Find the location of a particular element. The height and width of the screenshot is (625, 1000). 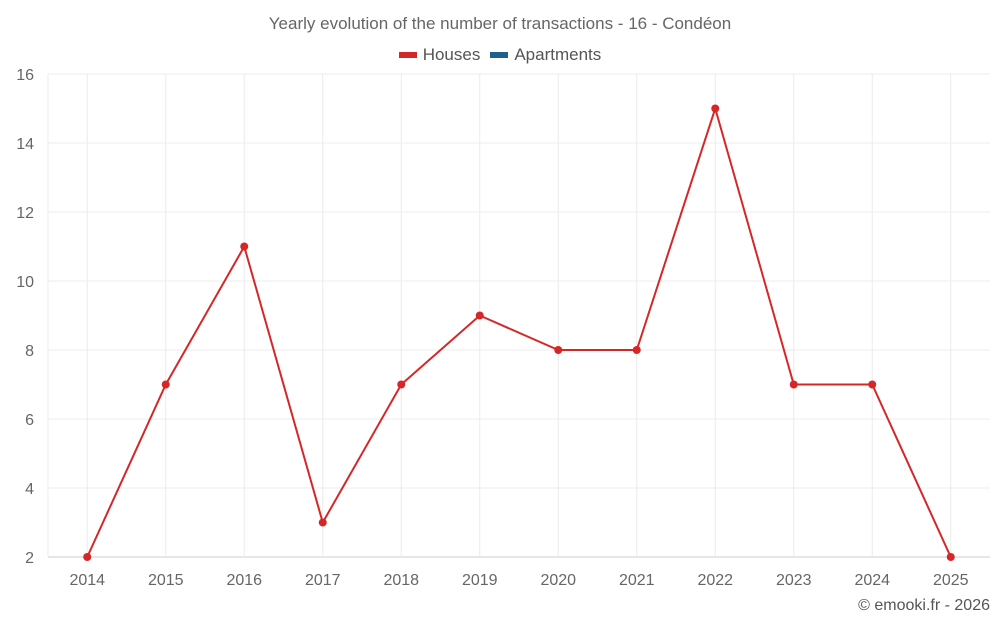

x-tick-label: 2024 is located at coordinates (872, 580).